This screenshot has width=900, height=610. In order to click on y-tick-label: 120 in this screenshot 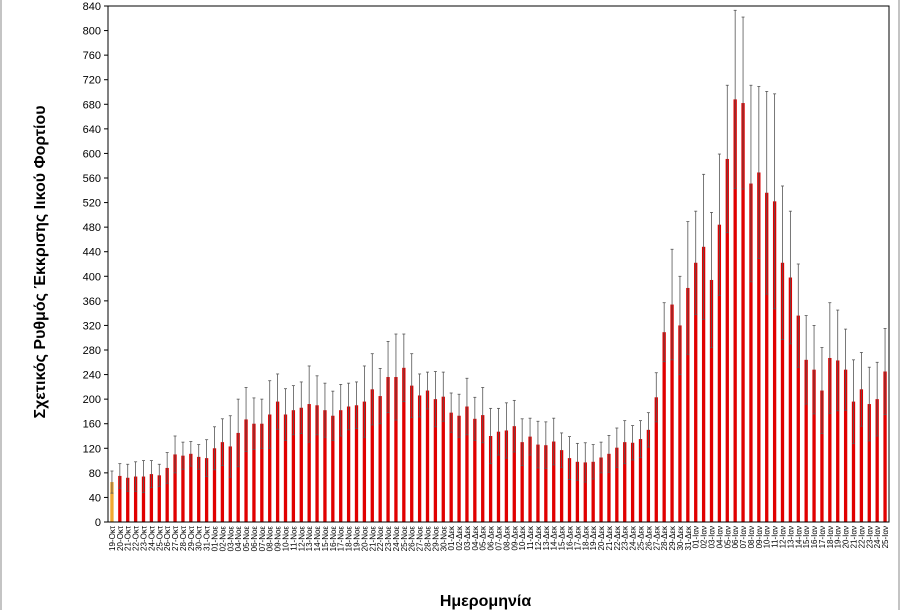, I will do `click(92, 449)`.